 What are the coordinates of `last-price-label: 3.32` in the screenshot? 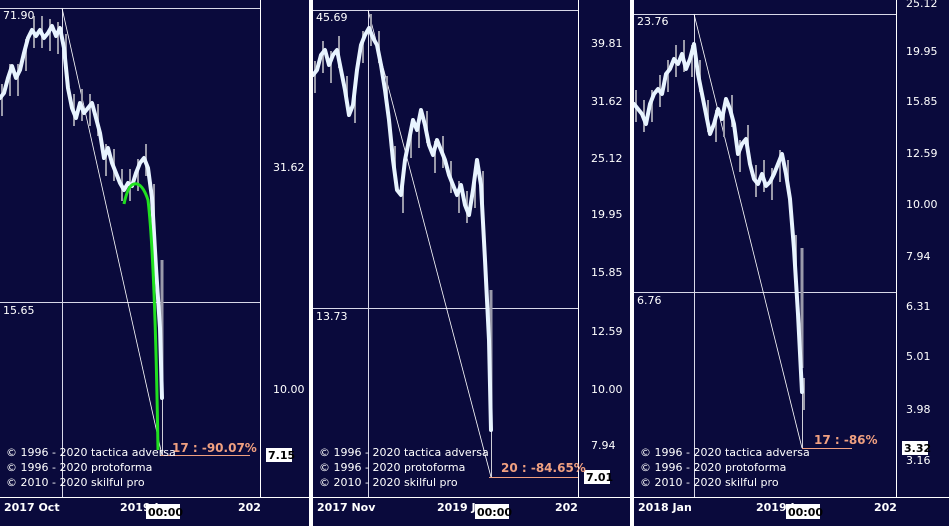 It's located at (917, 448).